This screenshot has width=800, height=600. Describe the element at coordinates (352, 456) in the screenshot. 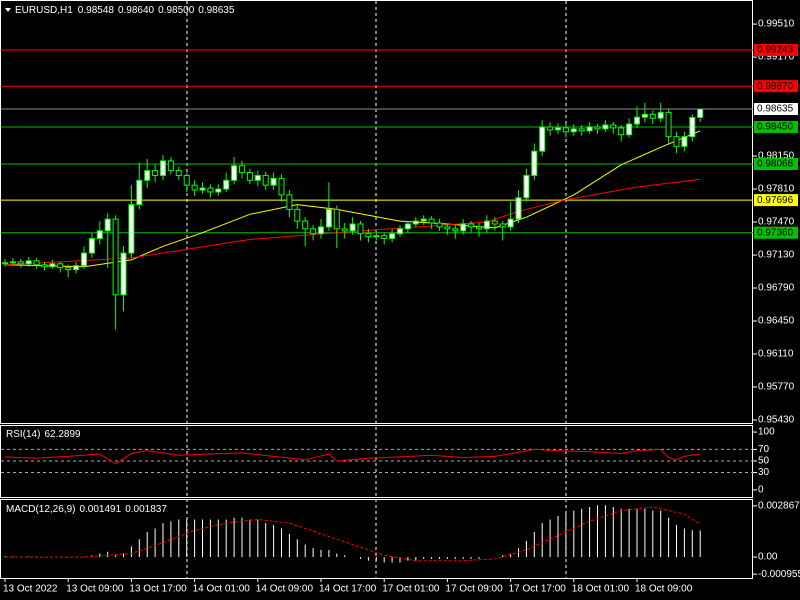

I see `rsi-line` at that location.